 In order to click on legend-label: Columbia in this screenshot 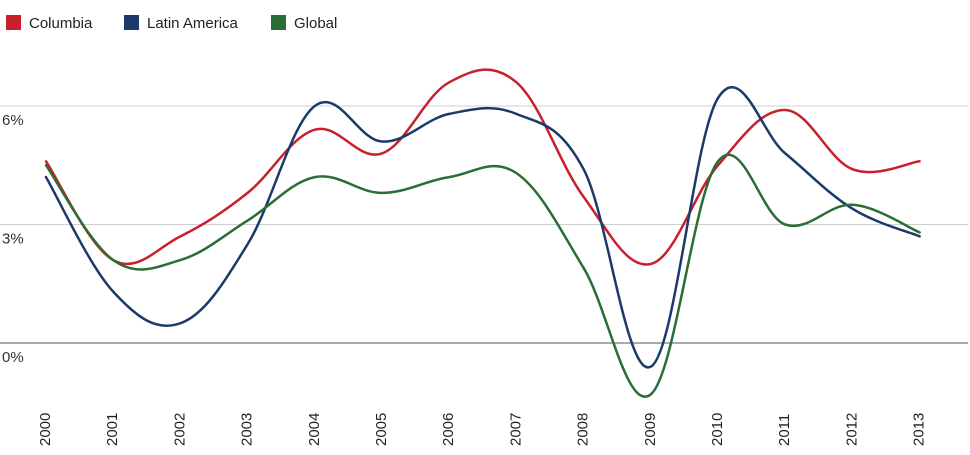, I will do `click(61, 23)`.